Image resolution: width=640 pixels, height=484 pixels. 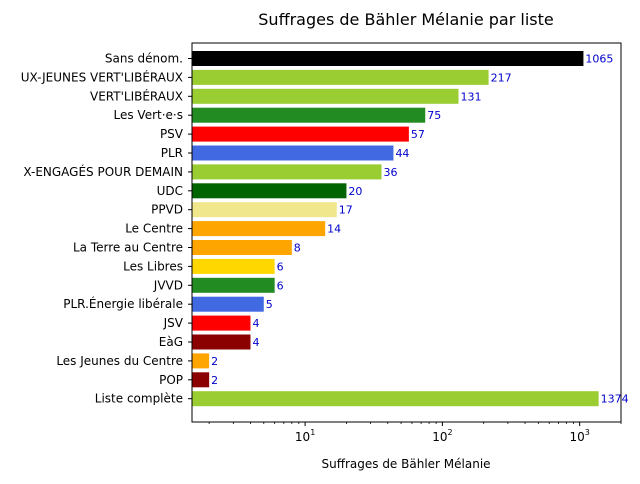 I want to click on value-label: 1374, so click(x=615, y=399).